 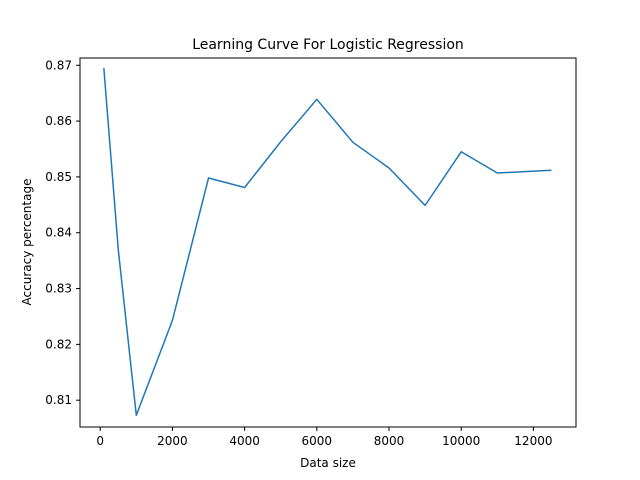 I want to click on x-tick-label: 10000, so click(x=461, y=441).